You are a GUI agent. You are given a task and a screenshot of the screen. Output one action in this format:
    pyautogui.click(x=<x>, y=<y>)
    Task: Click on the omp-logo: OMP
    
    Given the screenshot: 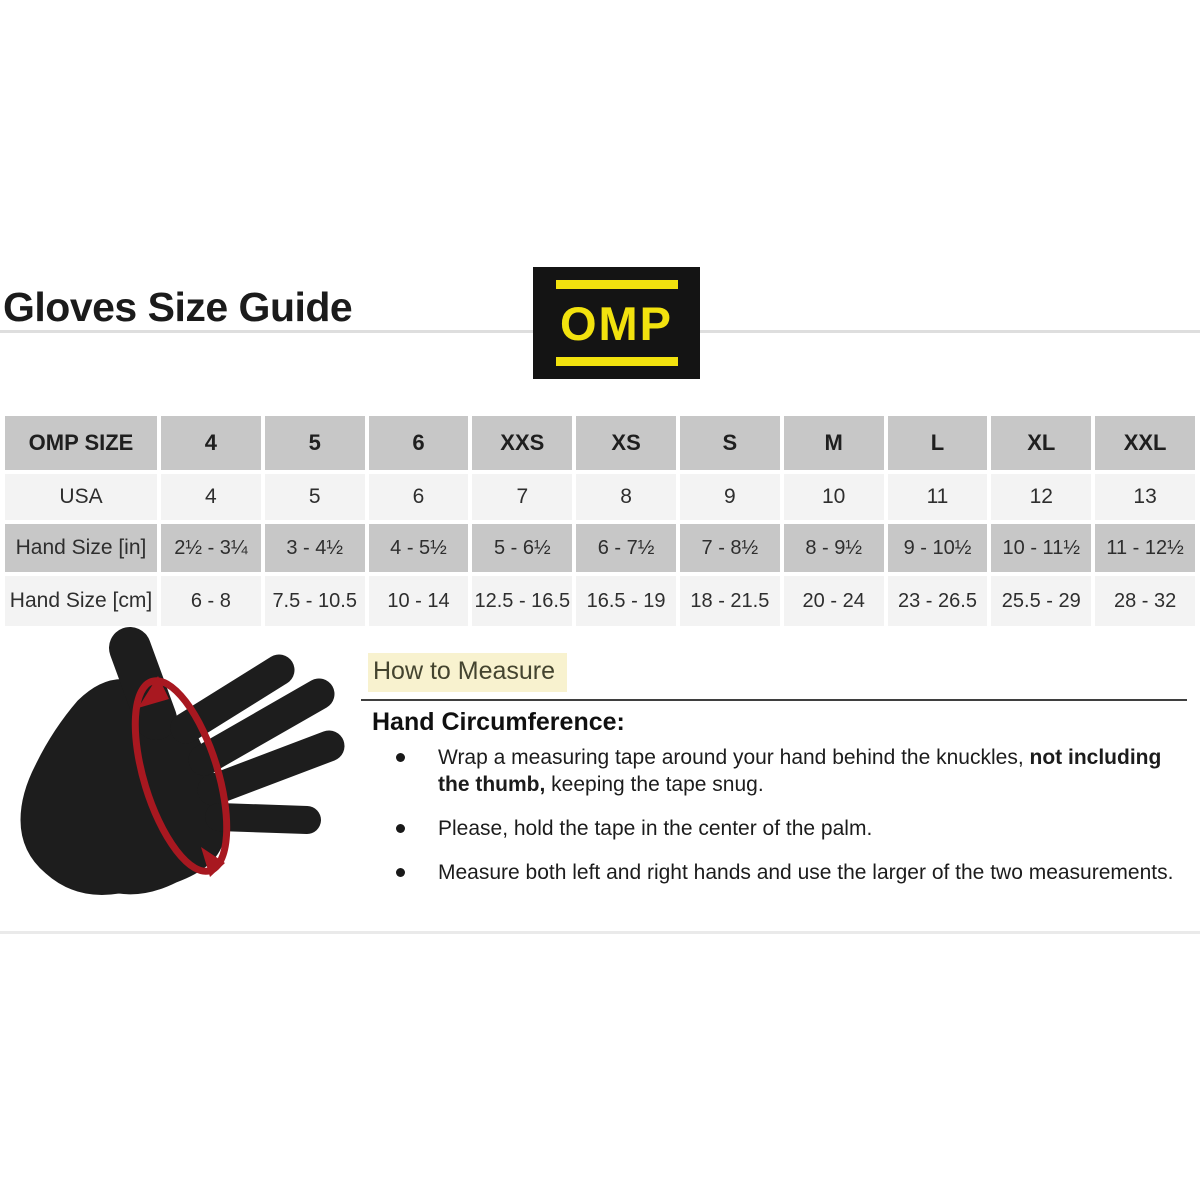 What is the action you would take?
    pyautogui.click(x=616, y=323)
    